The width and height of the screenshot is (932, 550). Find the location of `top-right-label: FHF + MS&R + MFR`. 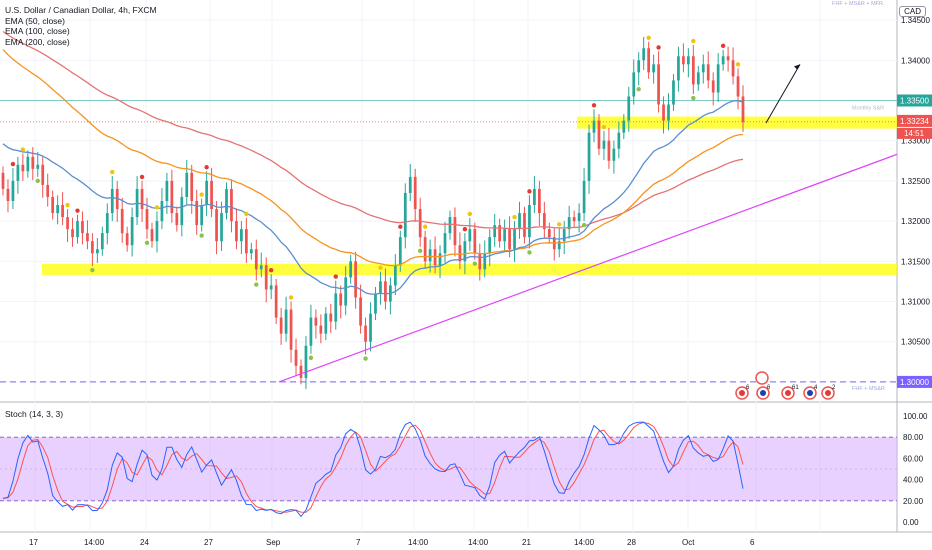

top-right-label: FHF + MS&R + MFR is located at coordinates (857, 4).